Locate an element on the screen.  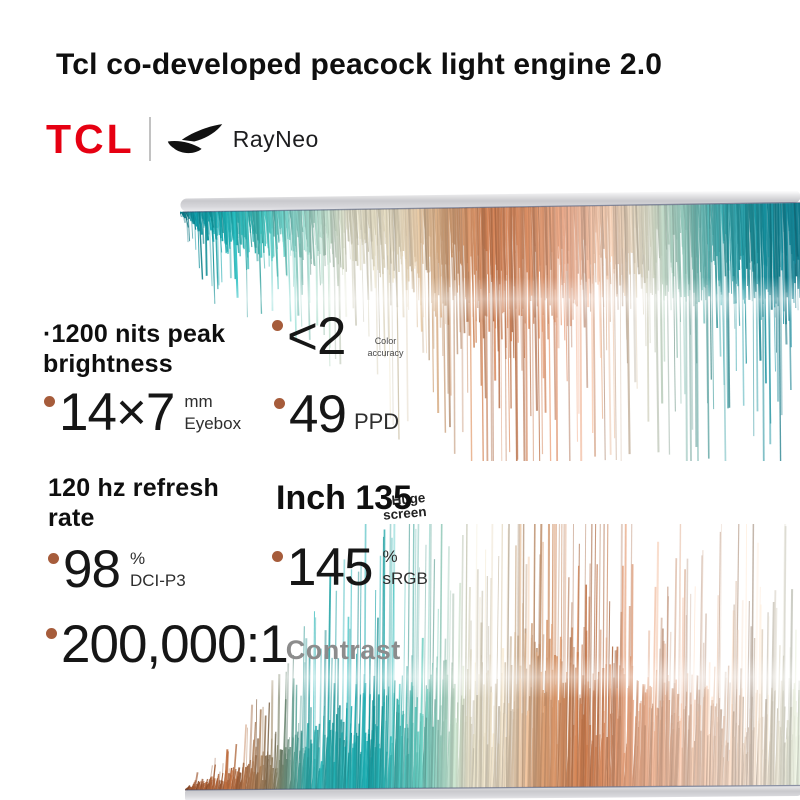
spec-screen-size: Huge screen Inch 135 is located at coordinates (351, 501).